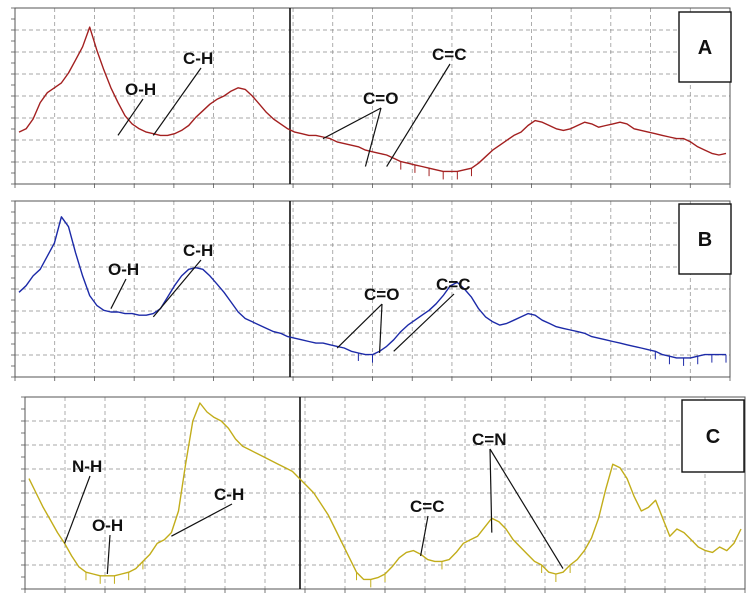  I want to click on panel-label: A, so click(705, 48).